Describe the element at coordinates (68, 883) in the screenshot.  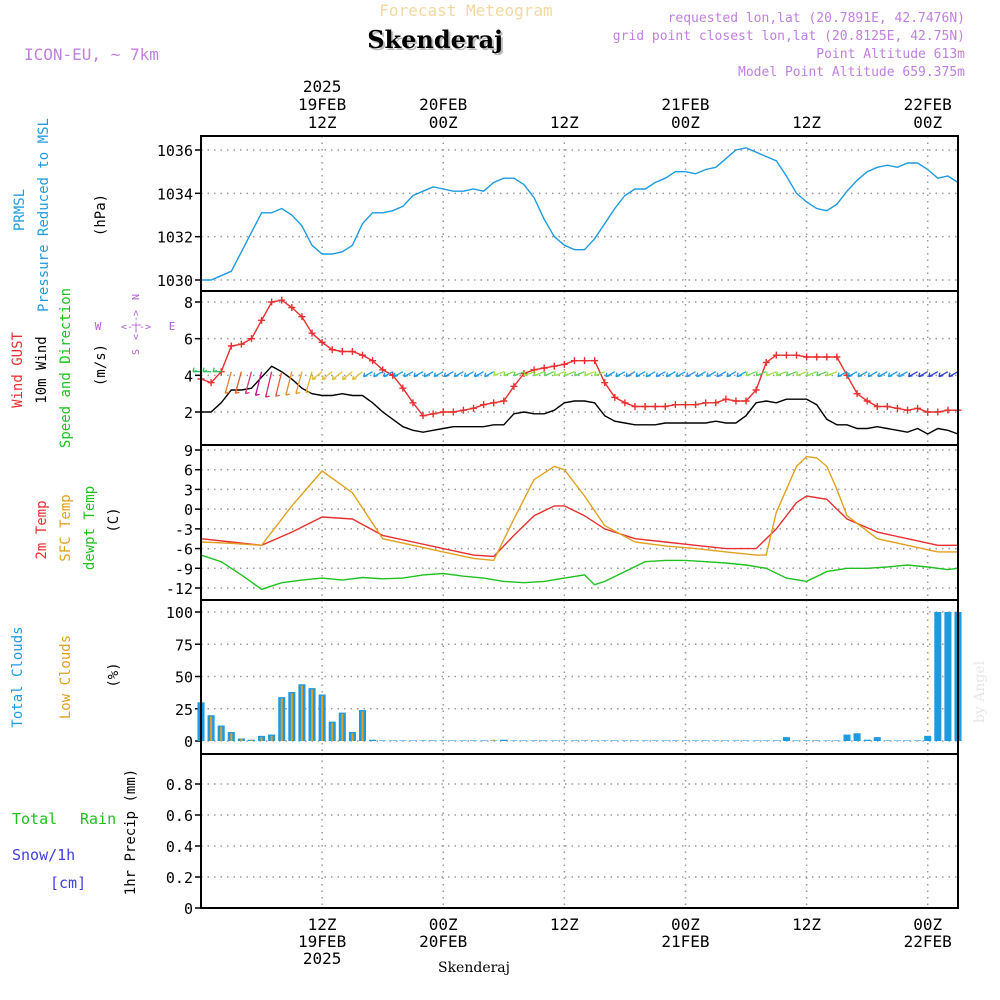
I see `snow-unit-label: [cm]` at that location.